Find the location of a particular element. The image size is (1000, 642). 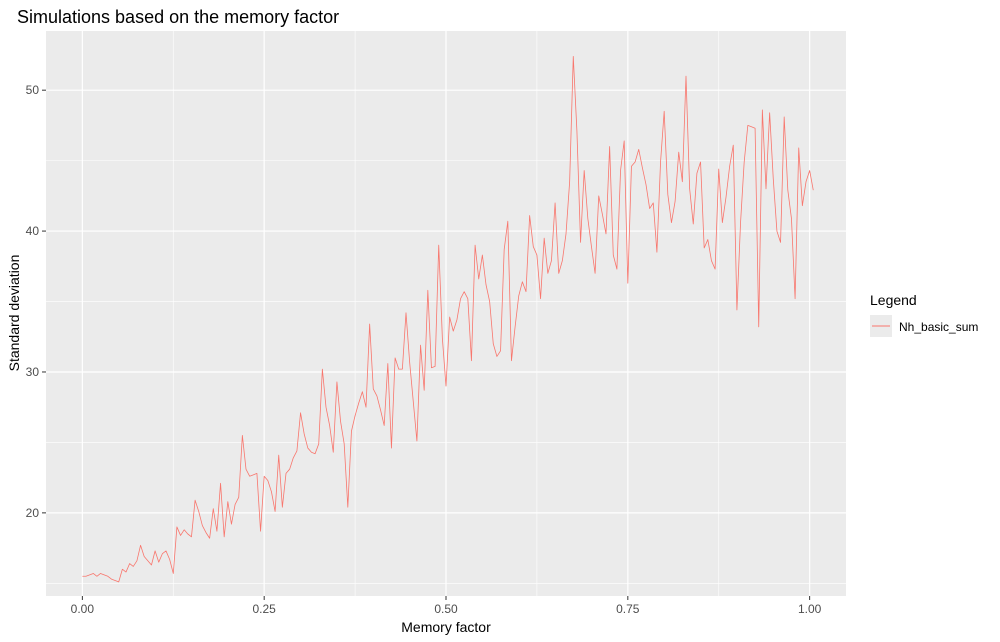

legend: Legend Nh_basic_sum is located at coordinates (924, 314).